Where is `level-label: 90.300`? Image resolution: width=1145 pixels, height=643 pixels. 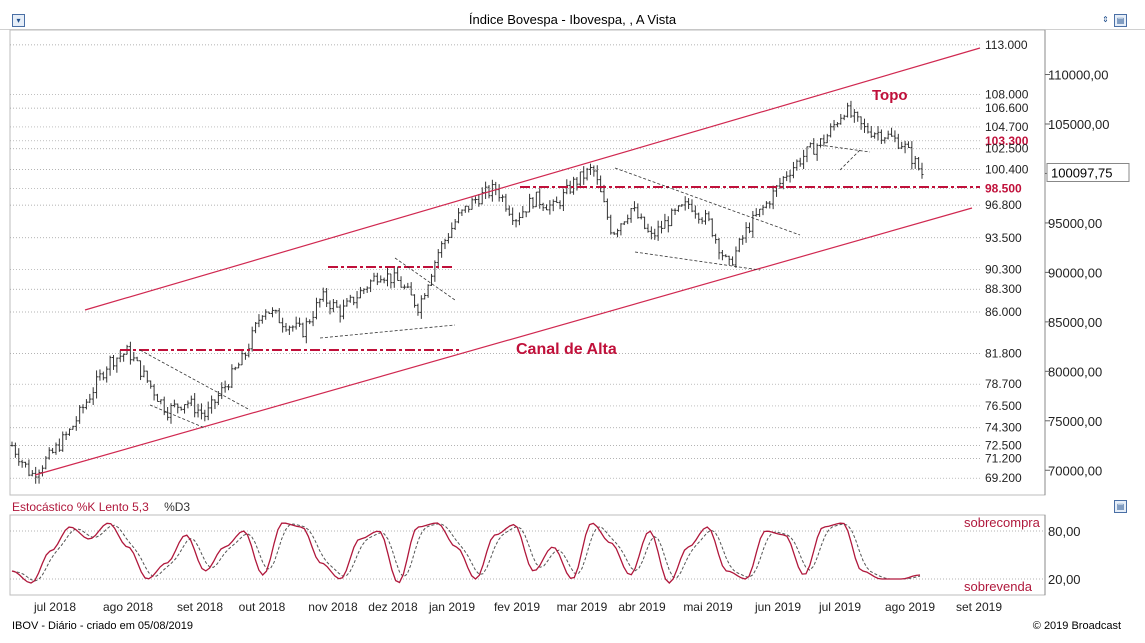
level-label: 90.300 is located at coordinates (1003, 269).